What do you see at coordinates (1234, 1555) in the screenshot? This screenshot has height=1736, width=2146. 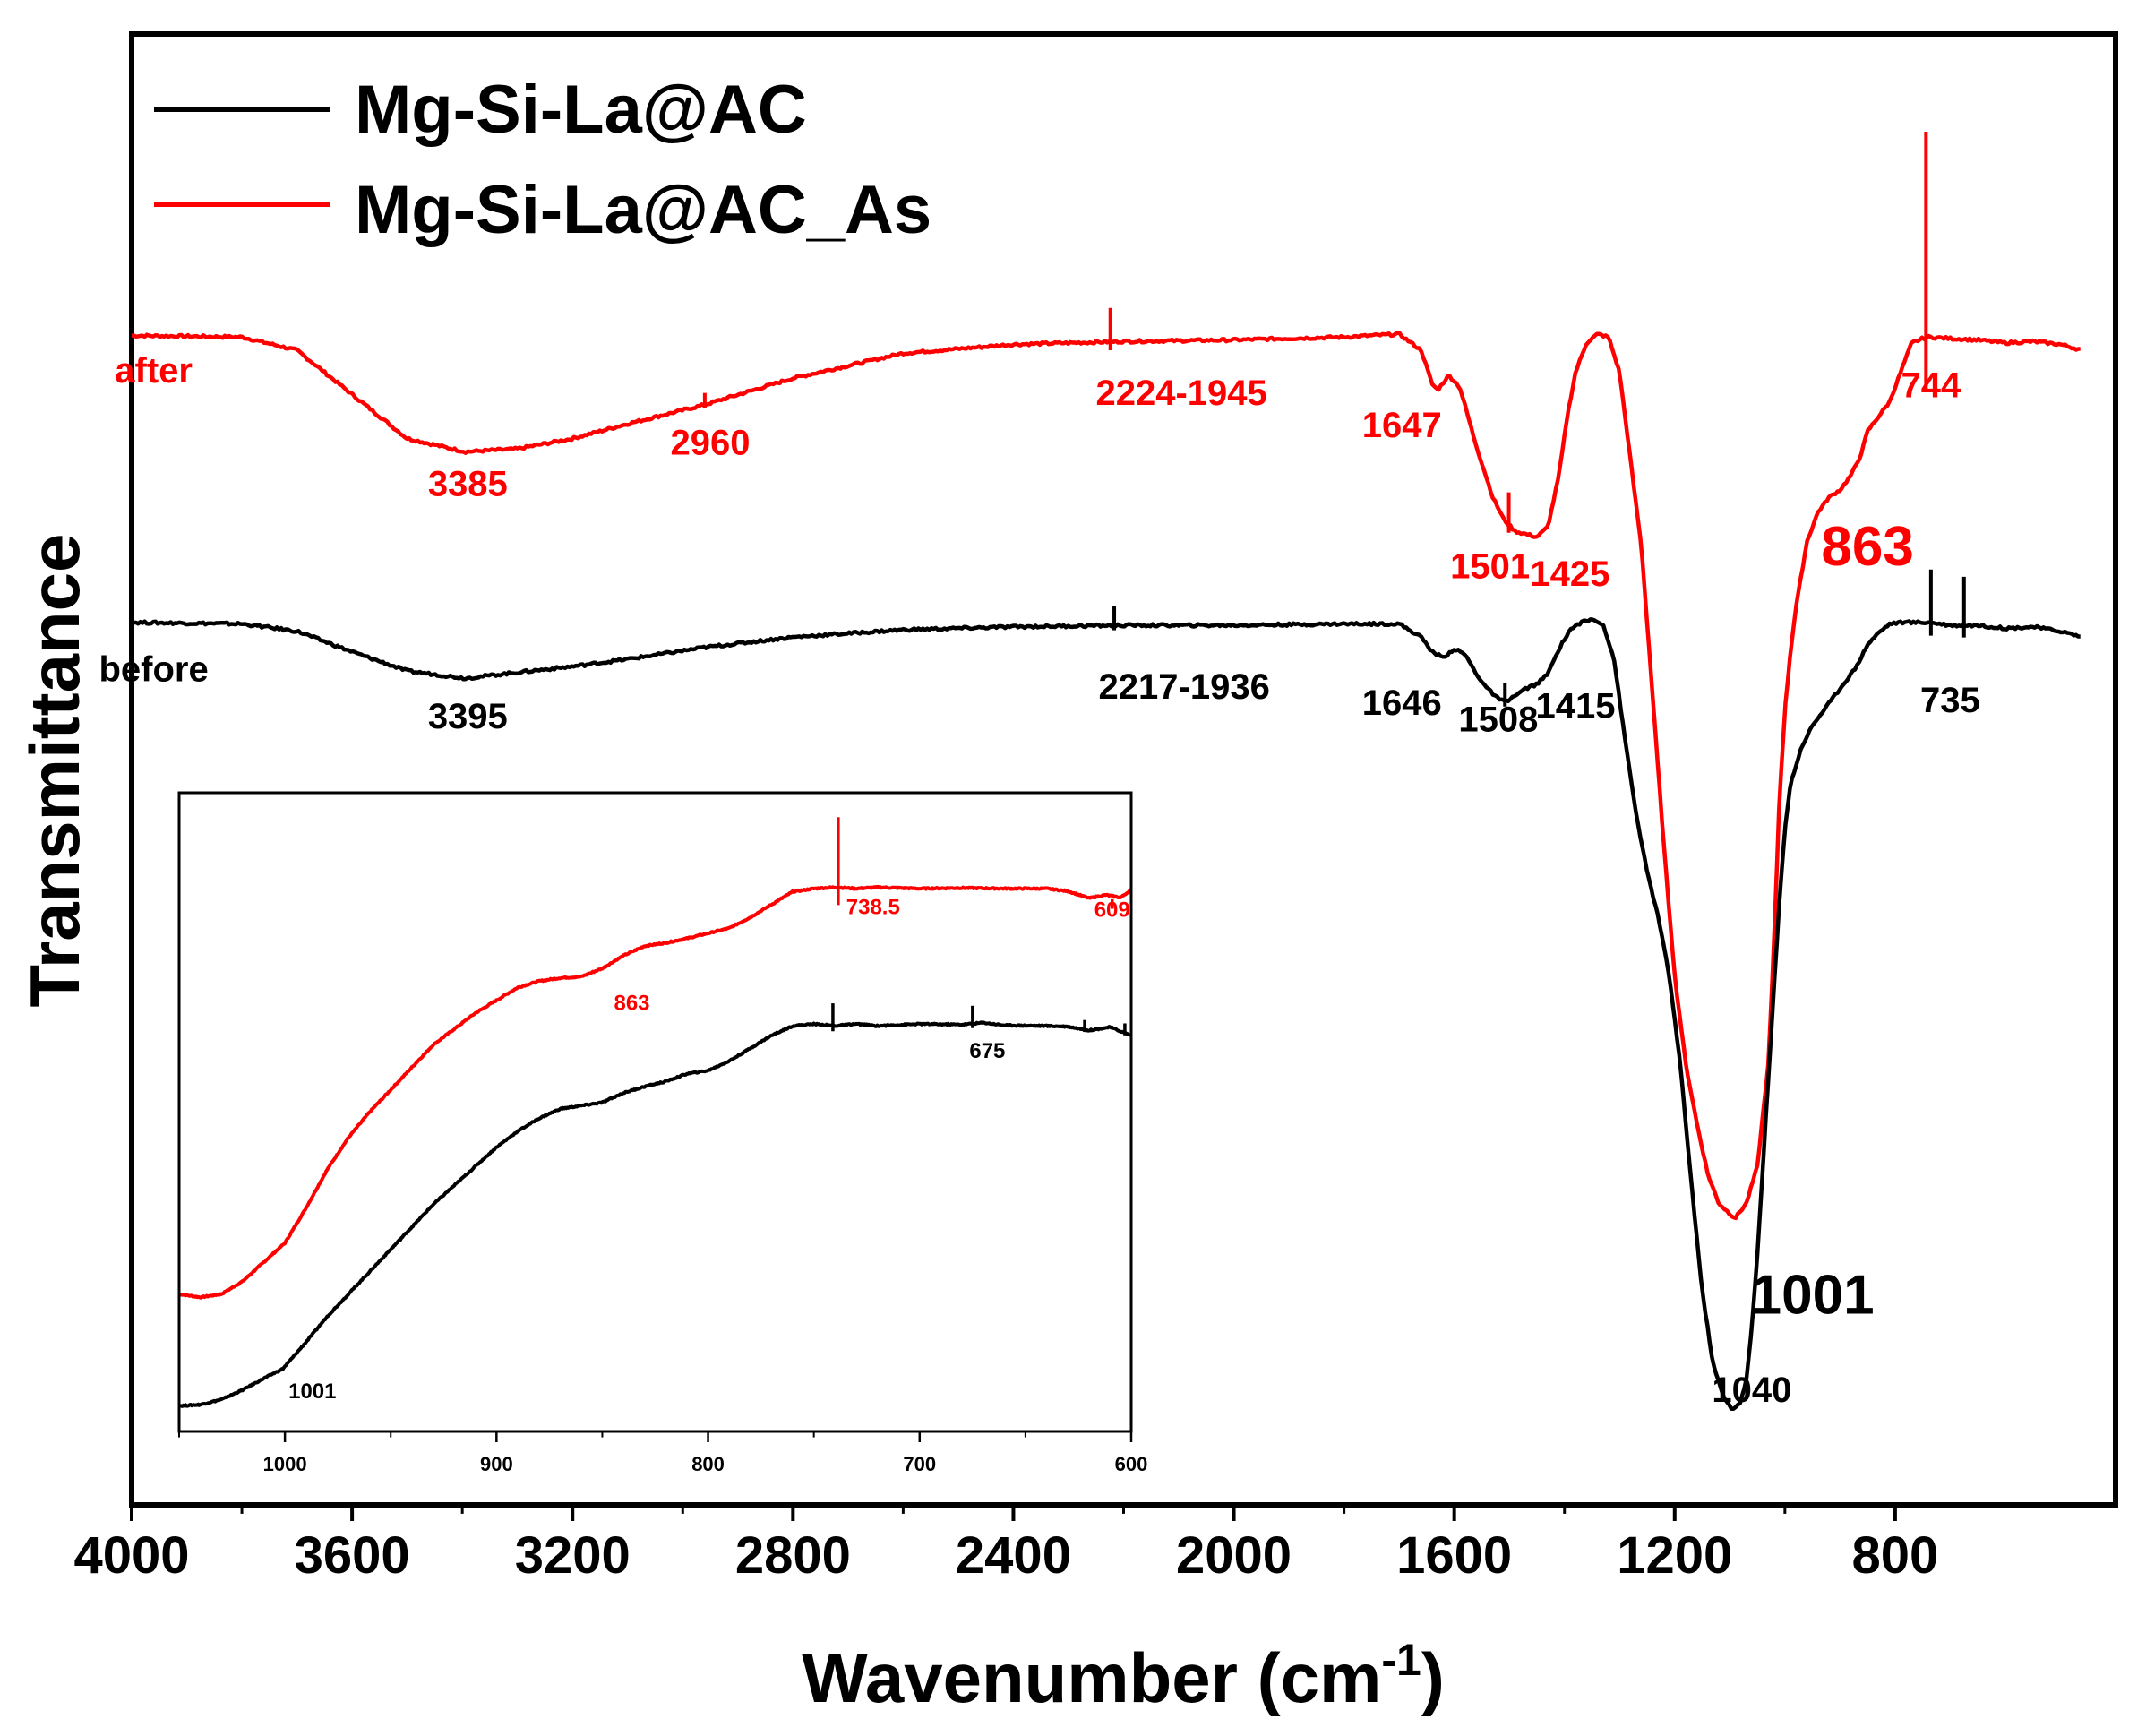 I see `main-x-tick-label-2000: 2000` at bounding box center [1234, 1555].